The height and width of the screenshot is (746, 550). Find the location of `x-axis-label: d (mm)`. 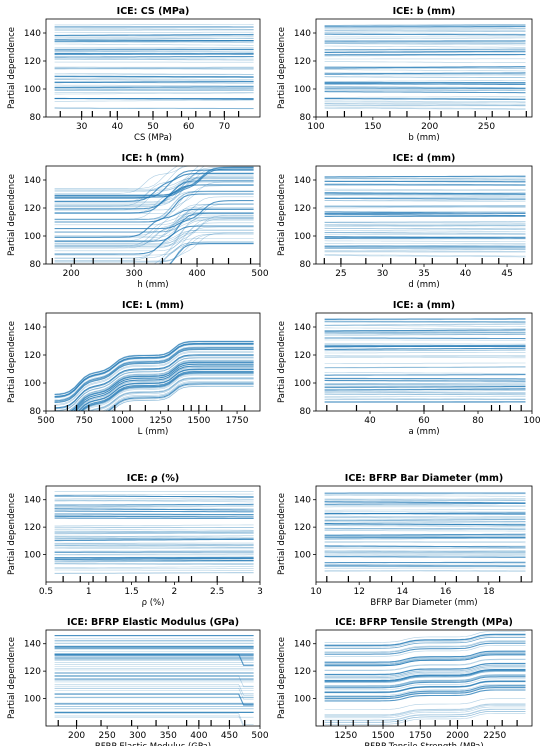

x-axis-label: d (mm) is located at coordinates (423, 285).